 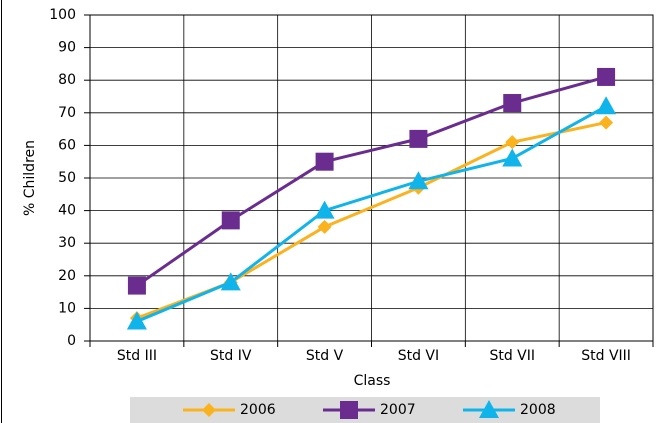 What do you see at coordinates (71, 341) in the screenshot?
I see `y-tick-label: 0` at bounding box center [71, 341].